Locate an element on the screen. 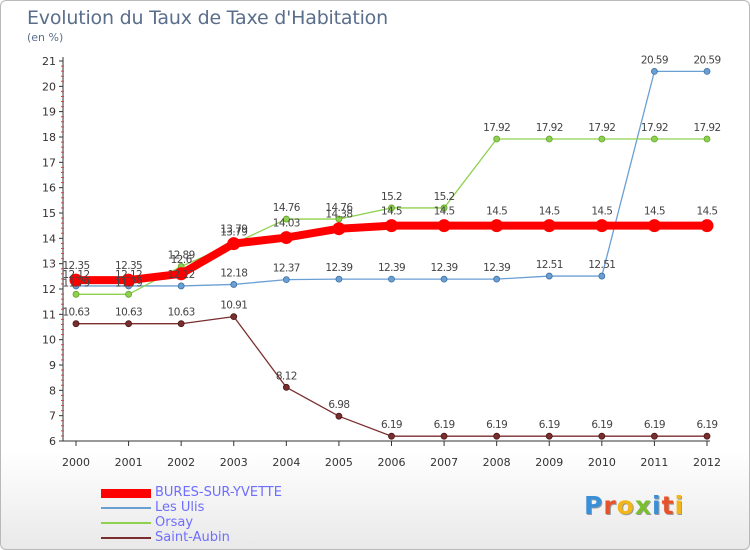 Image resolution: width=750 pixels, height=550 pixels. data-label: 12.35 is located at coordinates (75, 266).